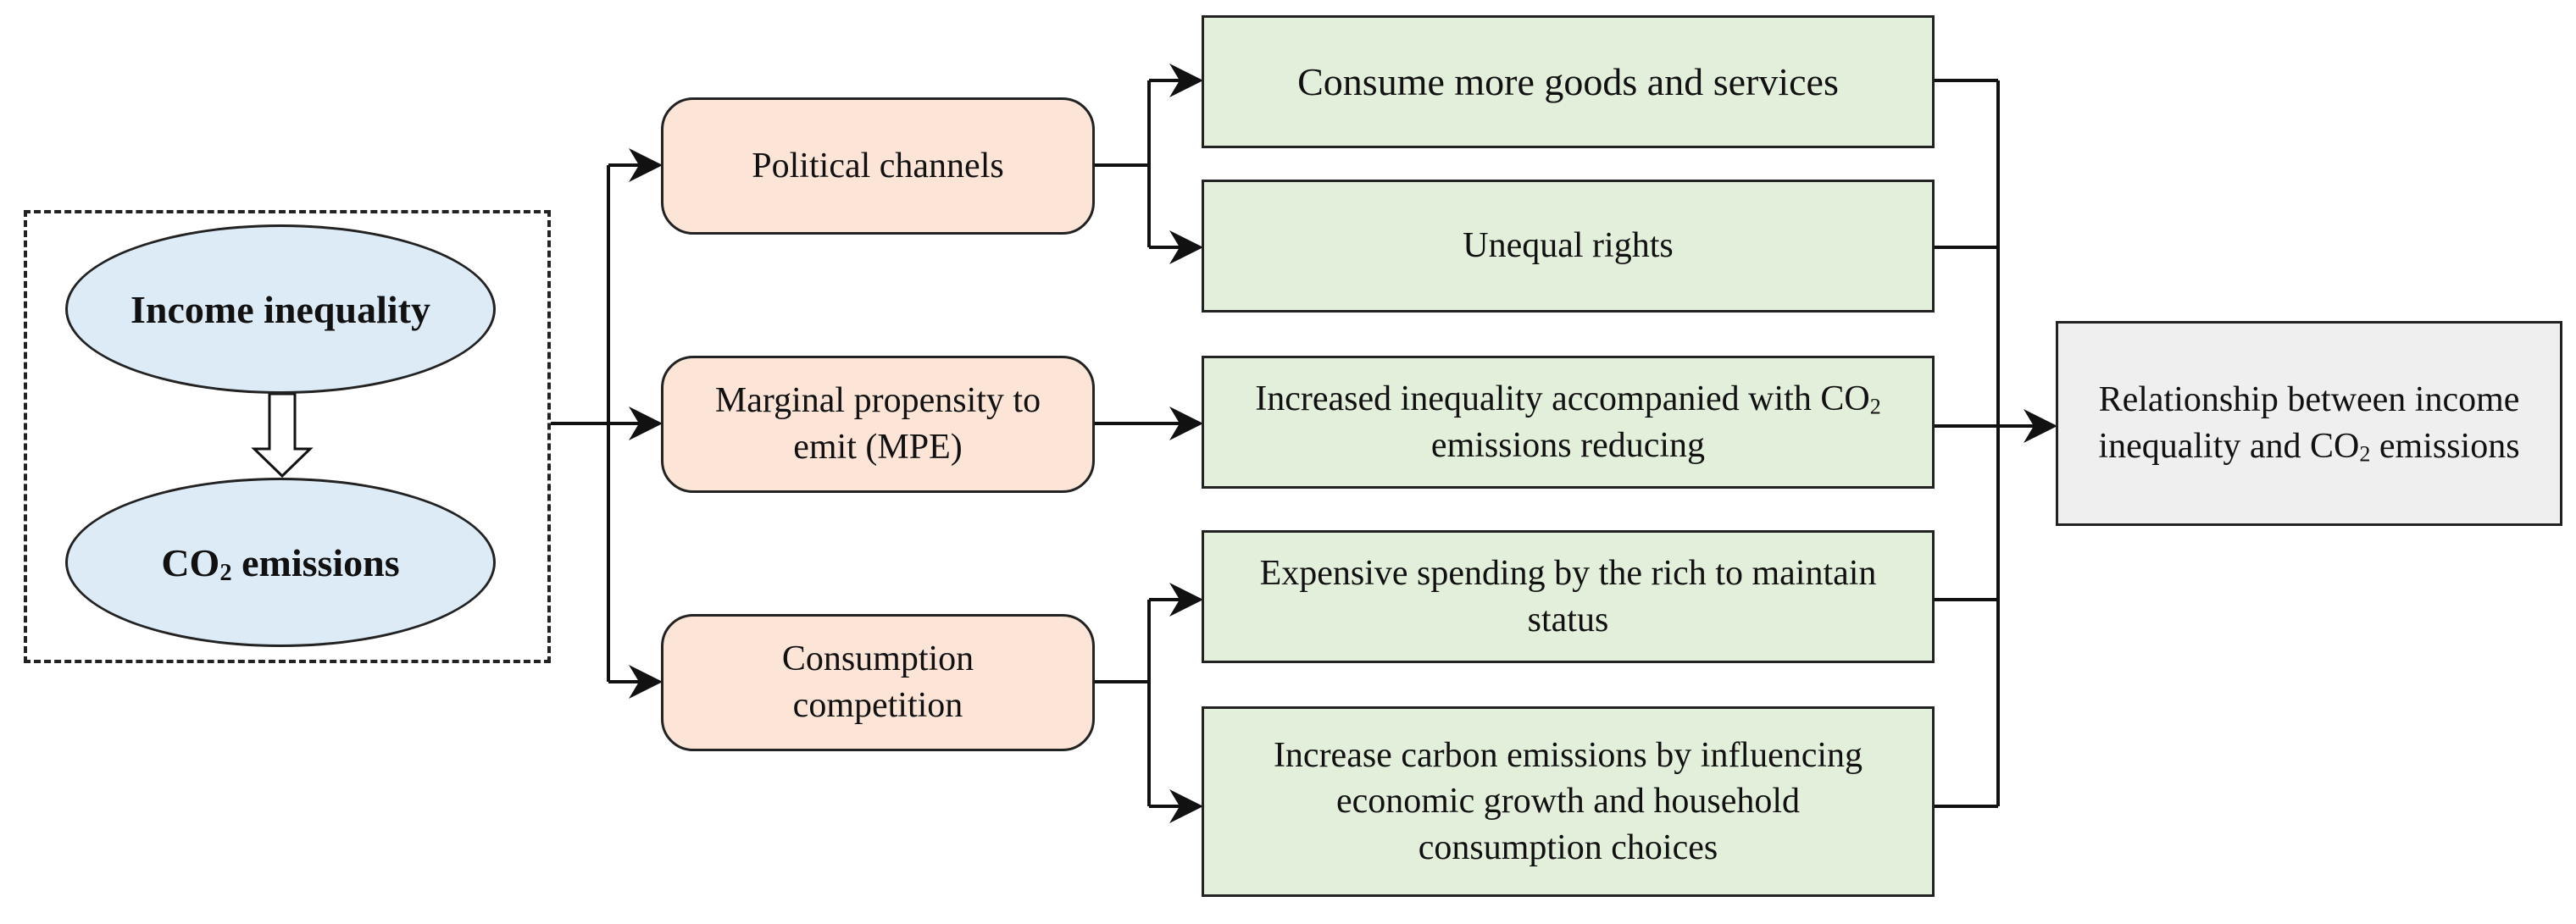 The image size is (2576, 924). I want to click on co2-emissions-node: CO2 emissions, so click(280, 562).